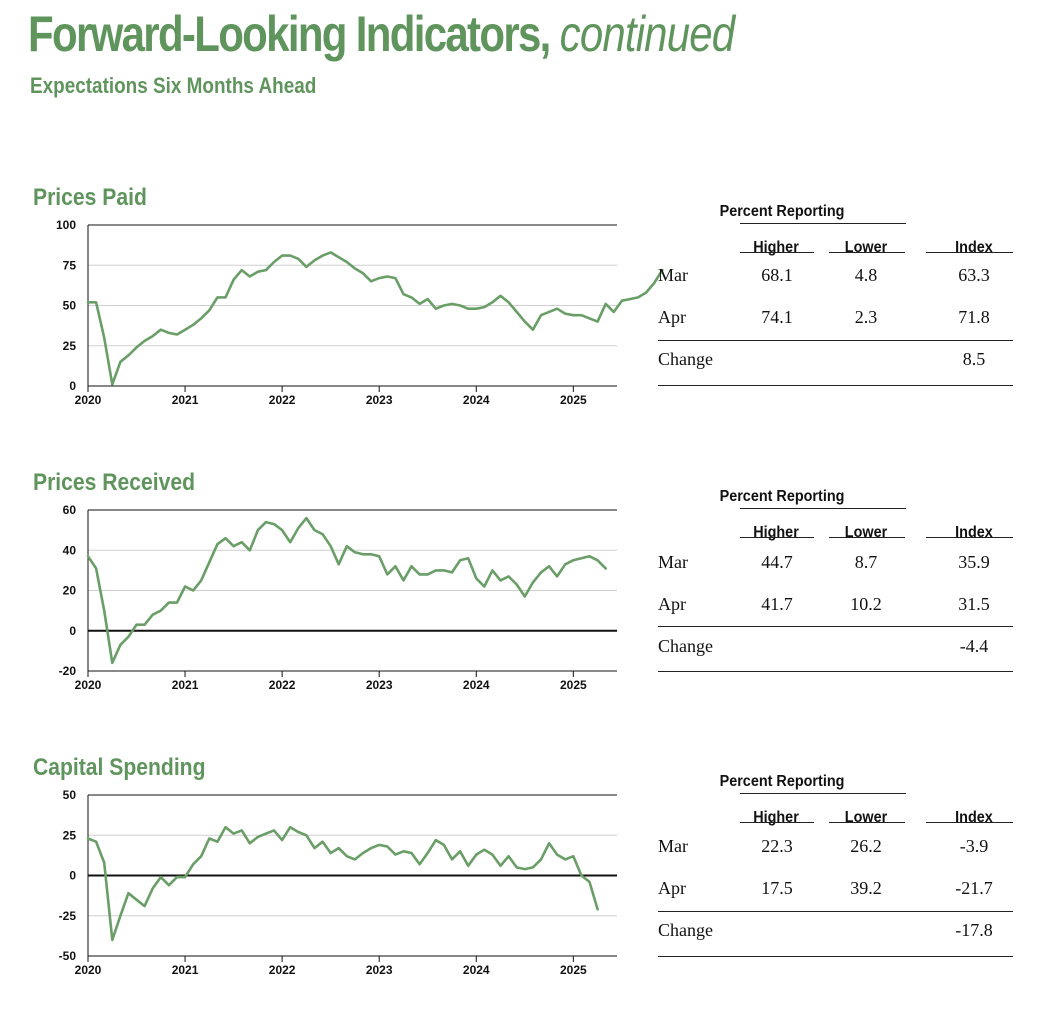  Describe the element at coordinates (777, 604) in the screenshot. I see `cell-higher: 41.7` at that location.